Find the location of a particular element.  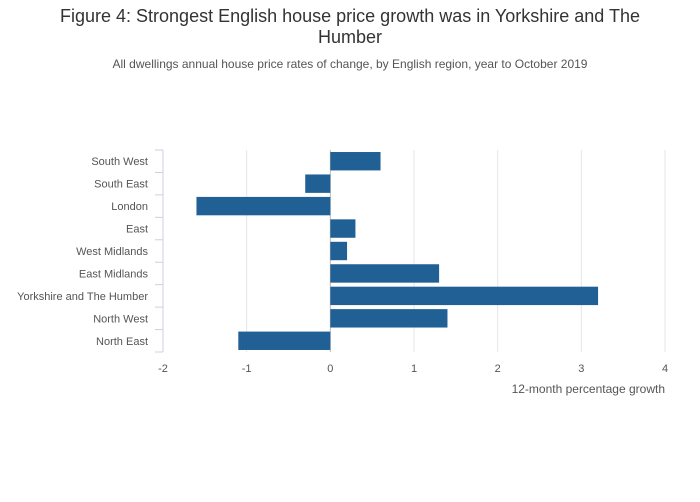

category-label: South East is located at coordinates (121, 185).